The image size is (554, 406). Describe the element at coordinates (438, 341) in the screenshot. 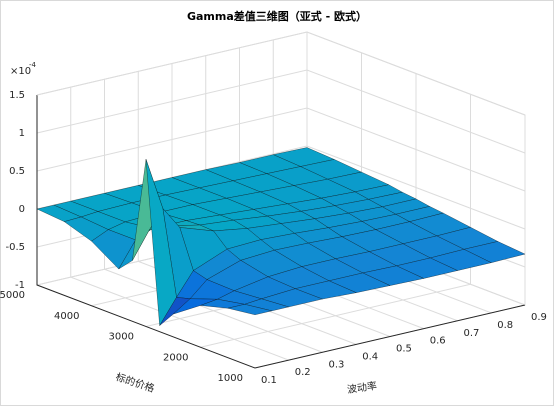

I see `x-tick-label: 0.6` at that location.